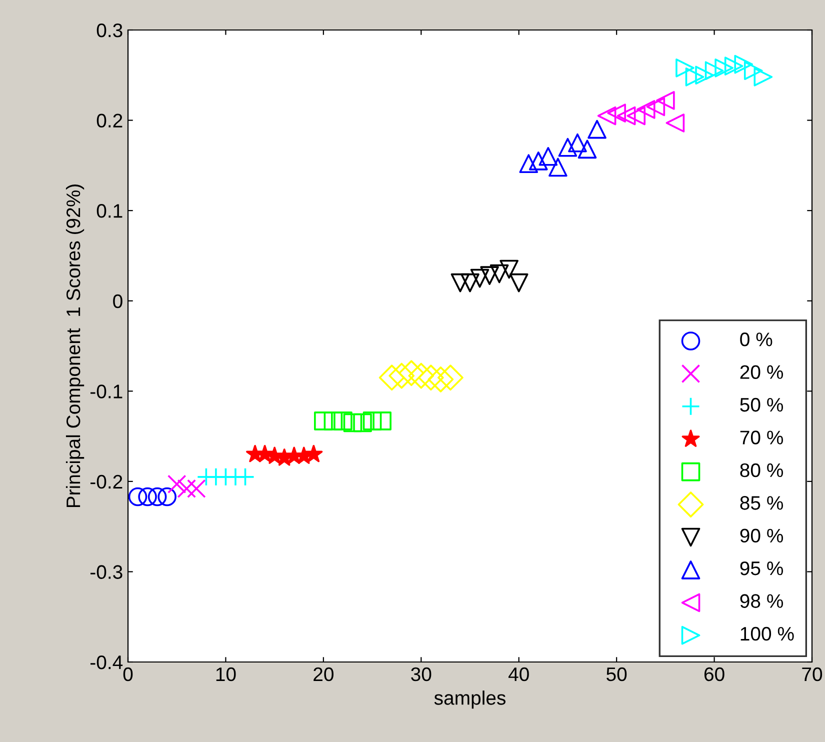 The height and width of the screenshot is (742, 825). I want to click on x-axis-title: samples, so click(470, 699).